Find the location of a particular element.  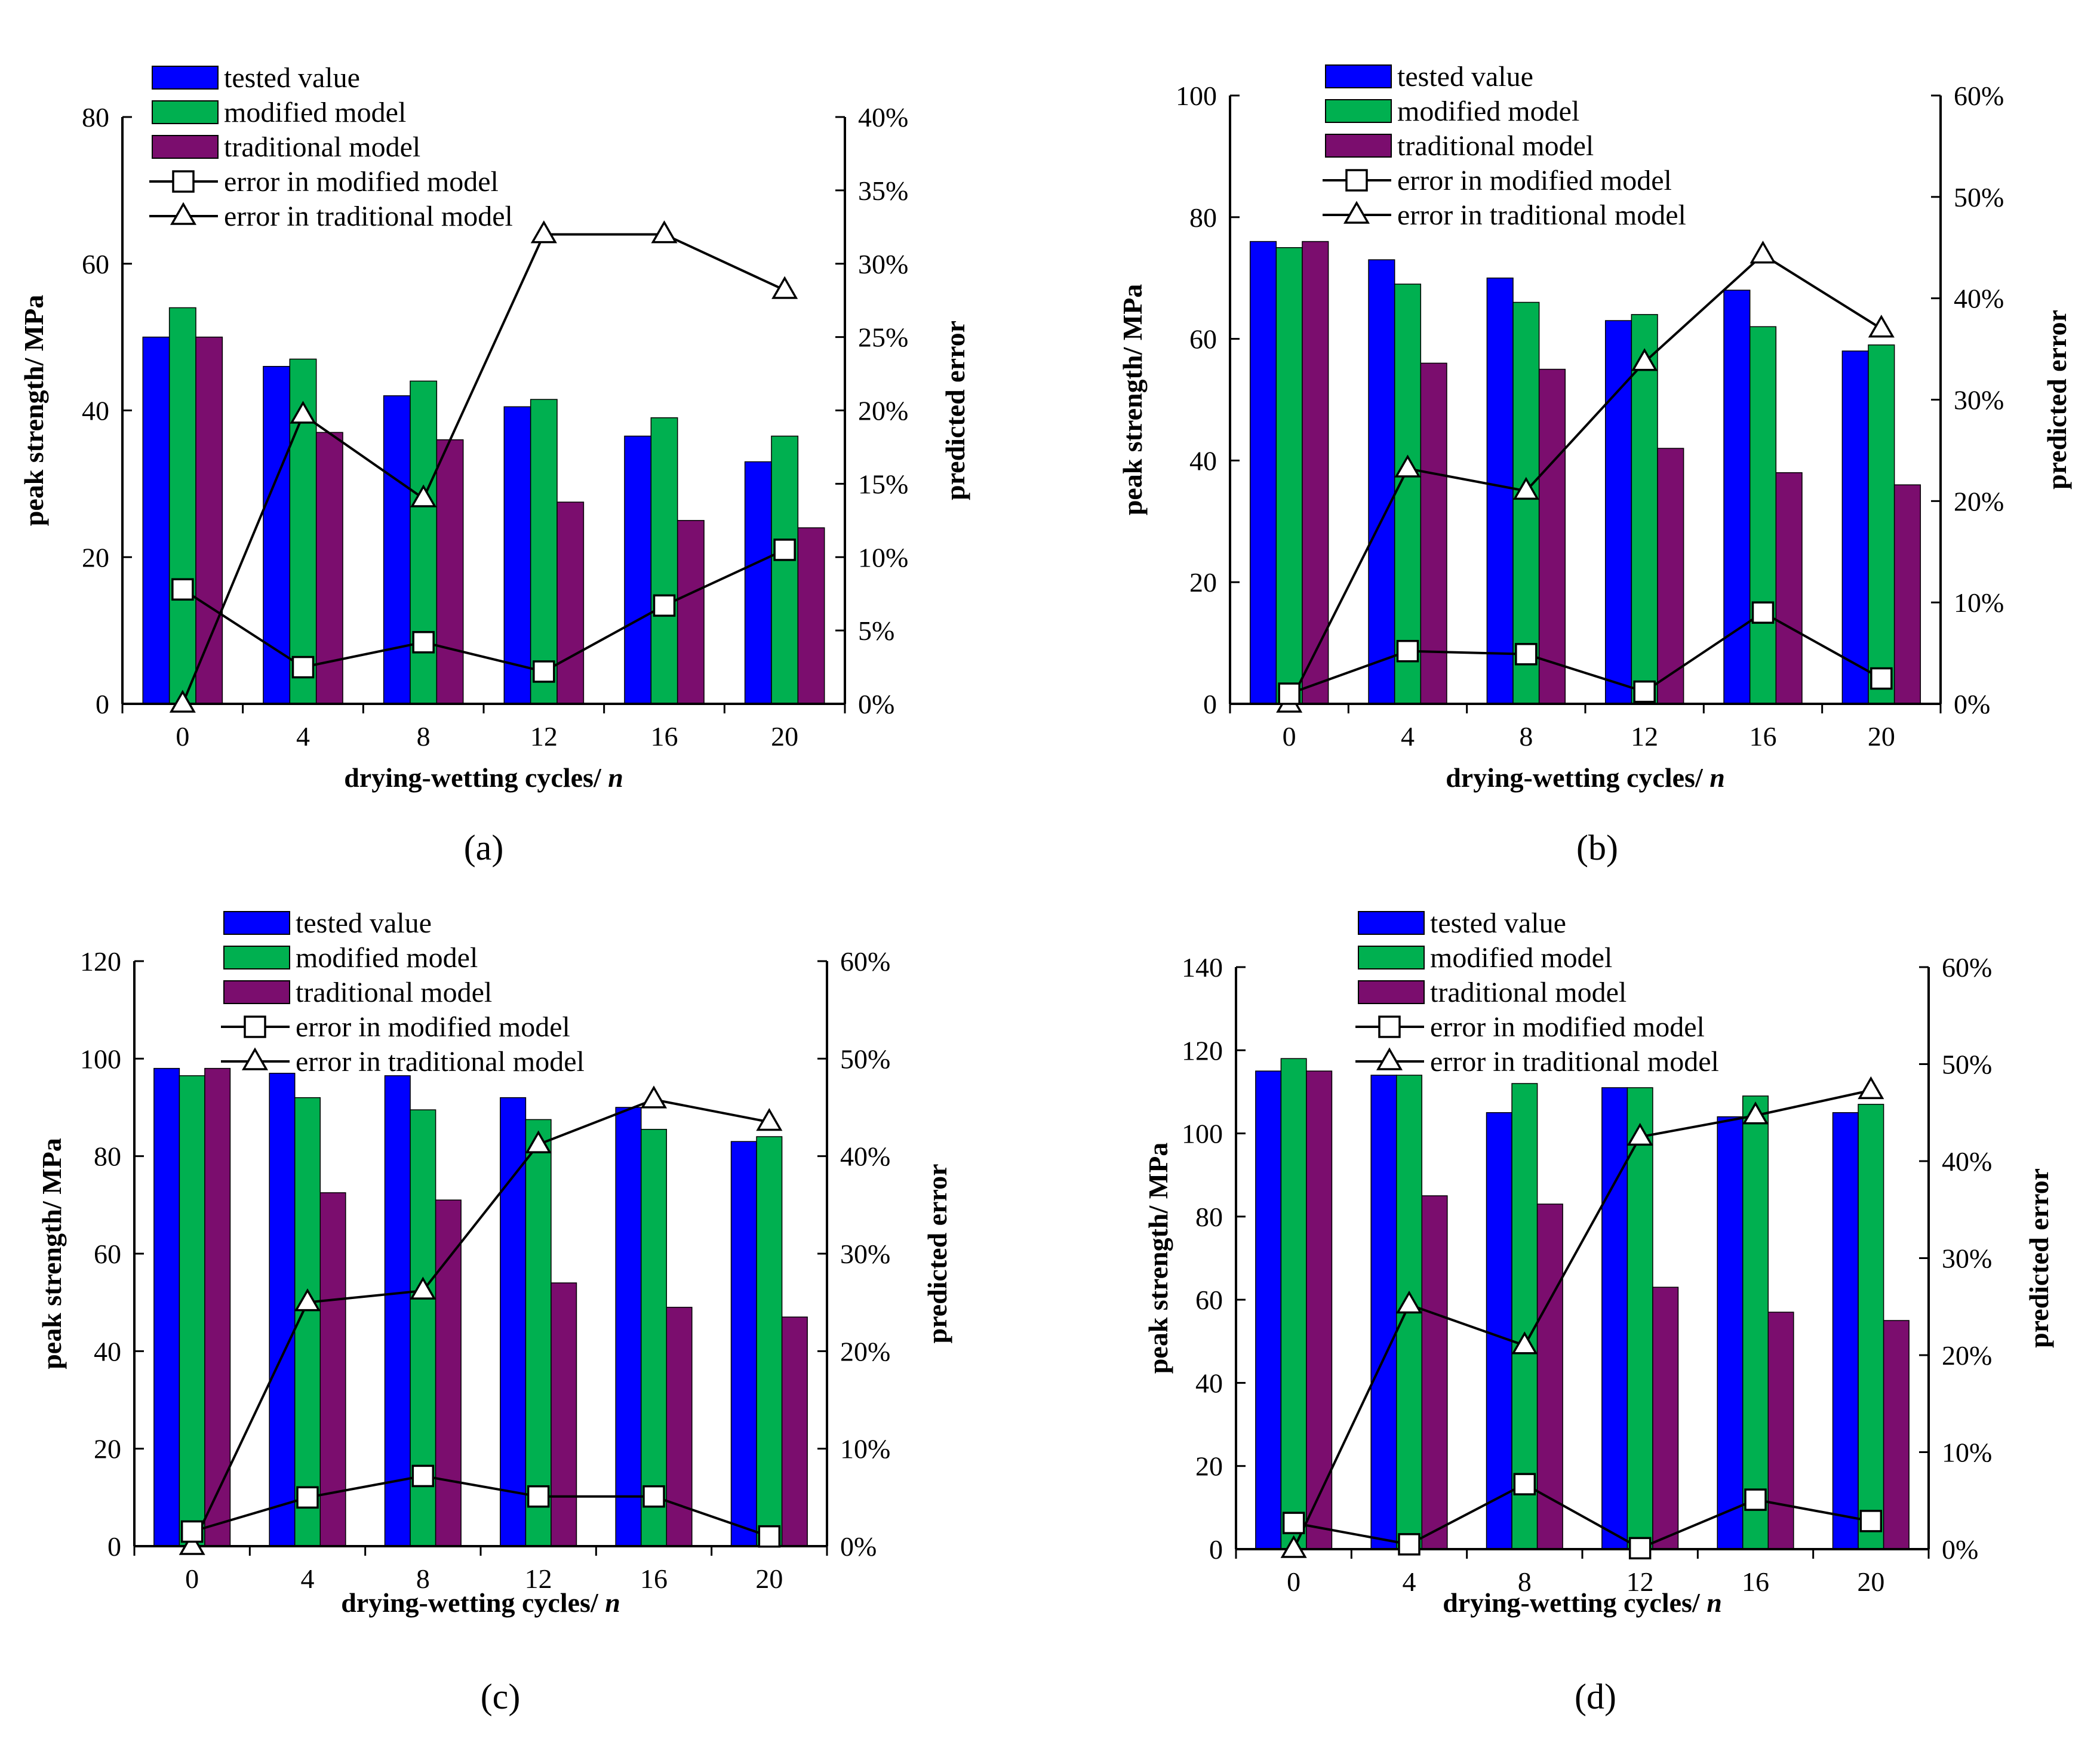

y2-tick-label: 5% is located at coordinates (876, 630).